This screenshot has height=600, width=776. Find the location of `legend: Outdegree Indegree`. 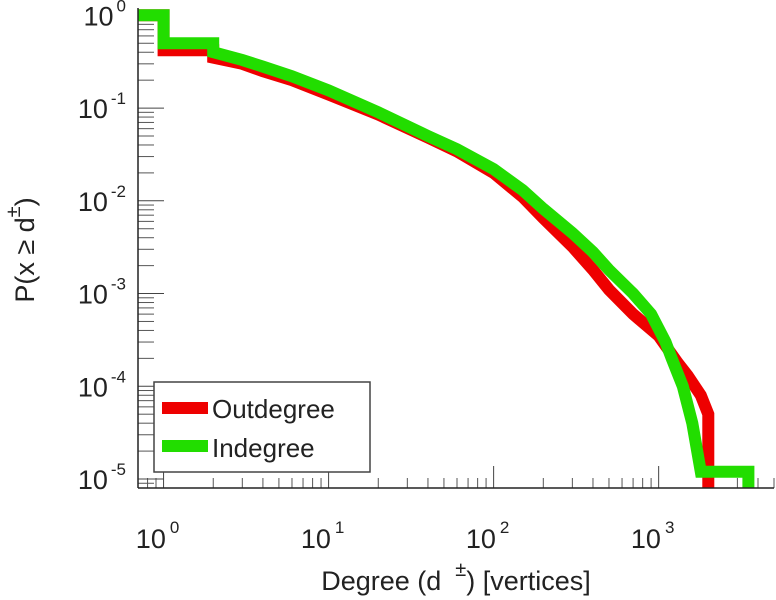

legend: Outdegree Indegree is located at coordinates (262, 427).